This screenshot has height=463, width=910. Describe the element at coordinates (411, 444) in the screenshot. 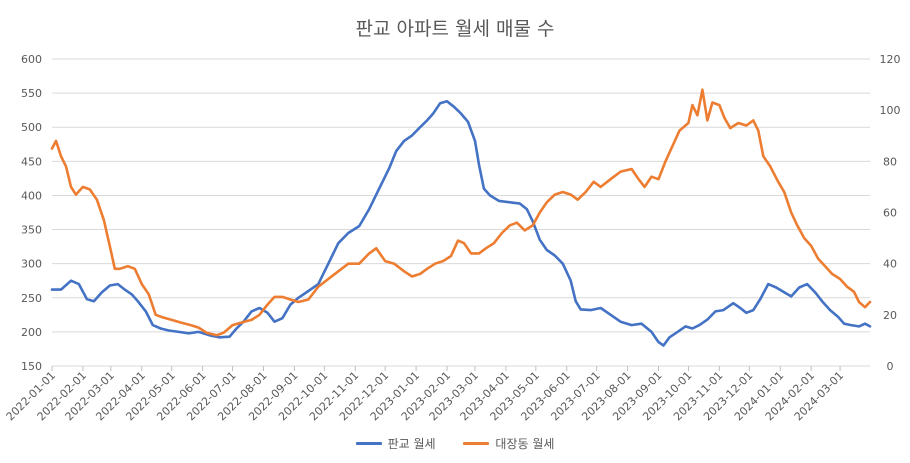

I see `legend-label-pangyo: 판교 월세` at that location.